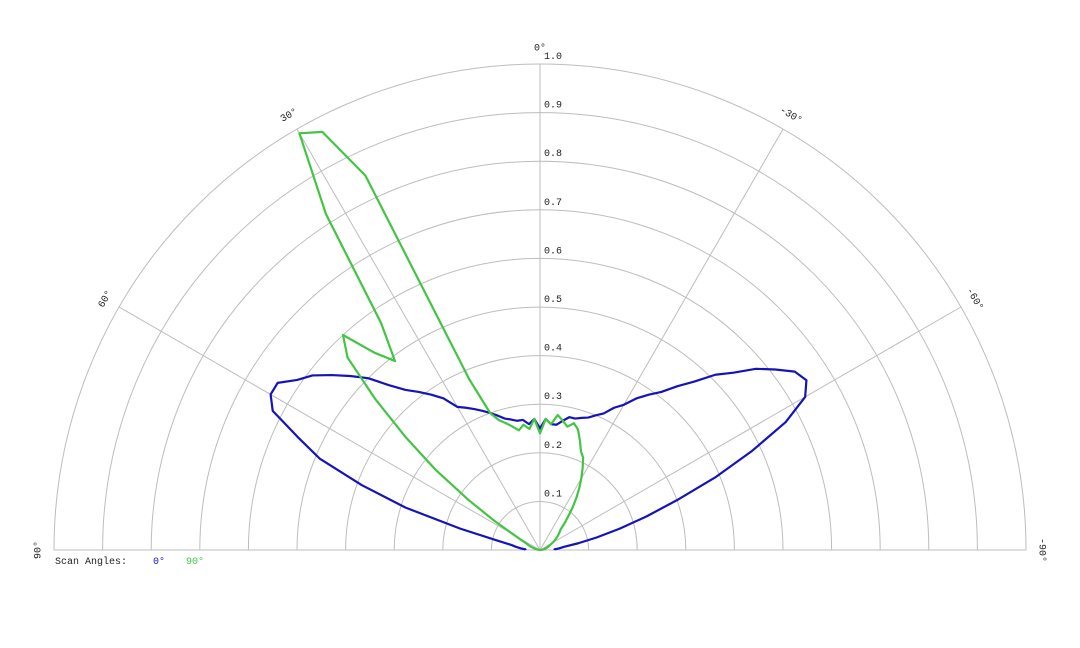  What do you see at coordinates (790, 116) in the screenshot?
I see `angle-label: -30°` at bounding box center [790, 116].